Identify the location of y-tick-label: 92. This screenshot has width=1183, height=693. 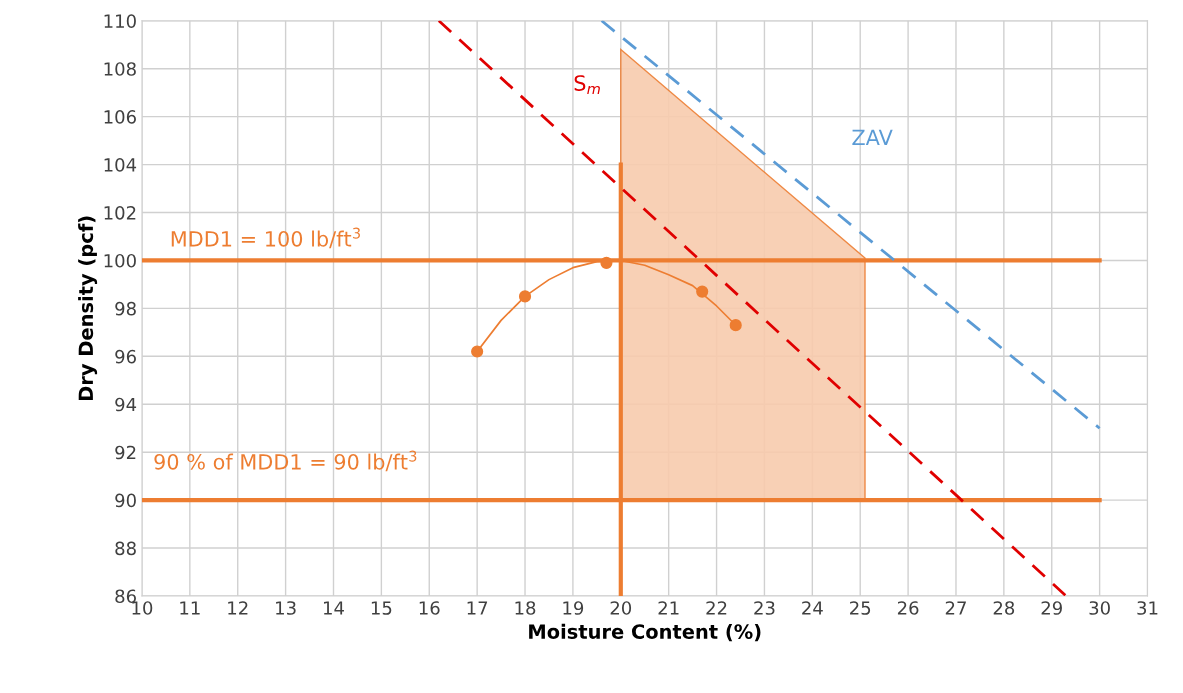
(125, 452).